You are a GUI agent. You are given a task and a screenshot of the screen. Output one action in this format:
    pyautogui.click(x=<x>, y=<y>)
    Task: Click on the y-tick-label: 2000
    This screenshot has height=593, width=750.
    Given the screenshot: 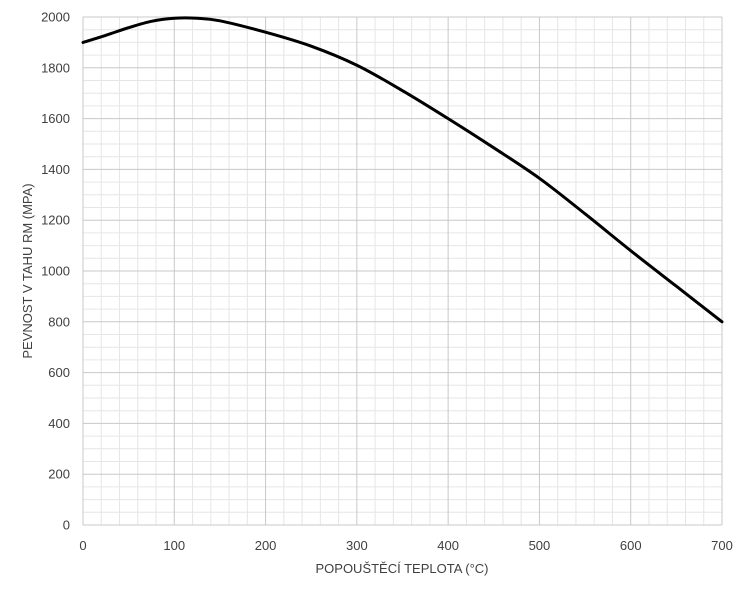 What is the action you would take?
    pyautogui.click(x=55, y=17)
    